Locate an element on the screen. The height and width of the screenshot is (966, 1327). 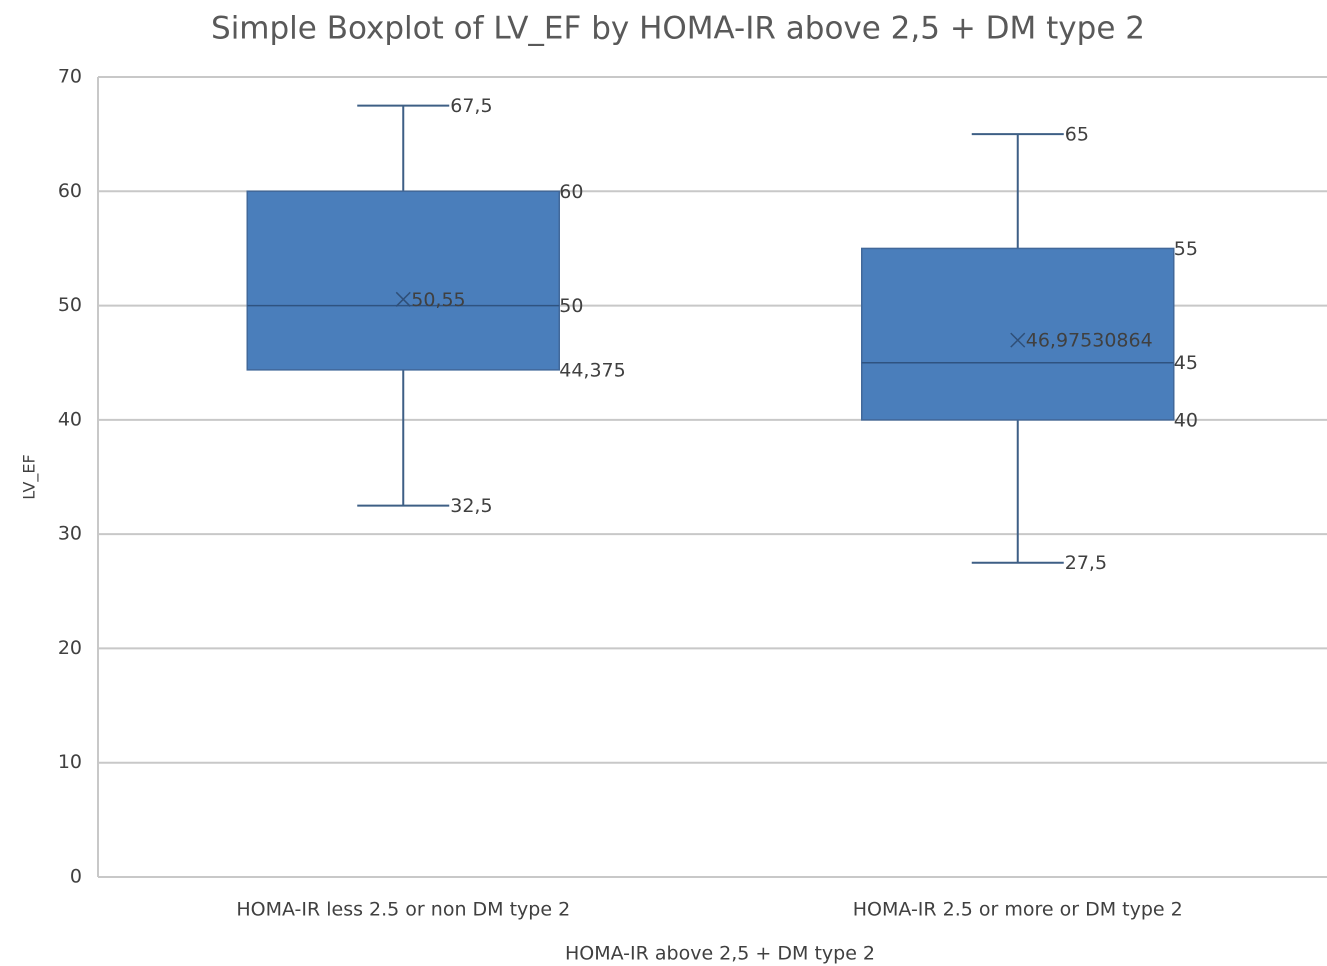
data-label: 67,5 is located at coordinates (471, 106).